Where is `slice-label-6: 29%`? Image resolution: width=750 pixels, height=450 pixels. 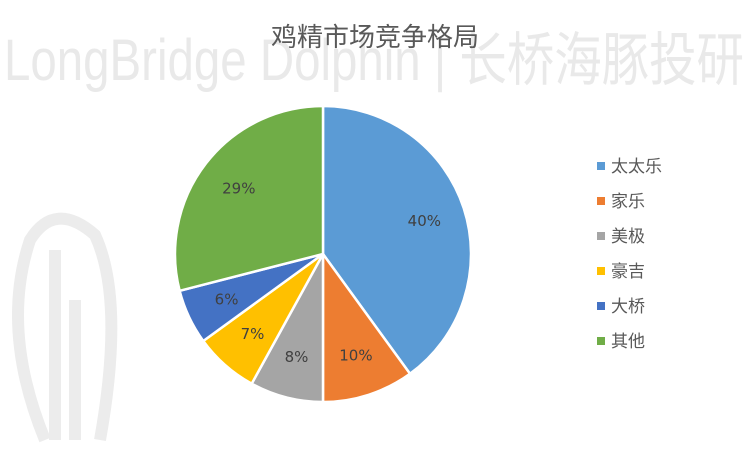
slice-label-6: 29% is located at coordinates (238, 189).